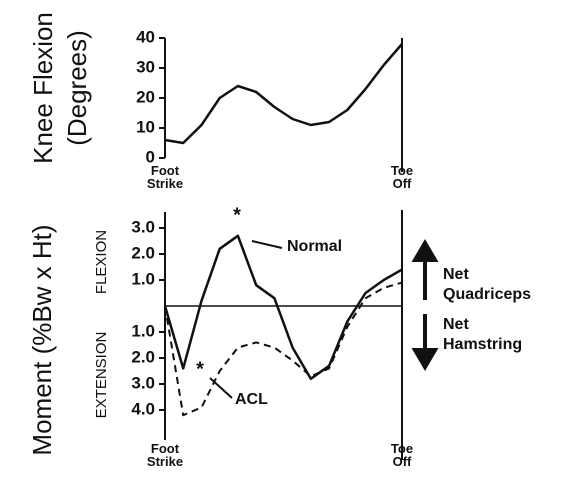 This screenshot has width=576, height=480. Describe the element at coordinates (145, 126) in the screenshot. I see `y-tick-label: 10` at that location.